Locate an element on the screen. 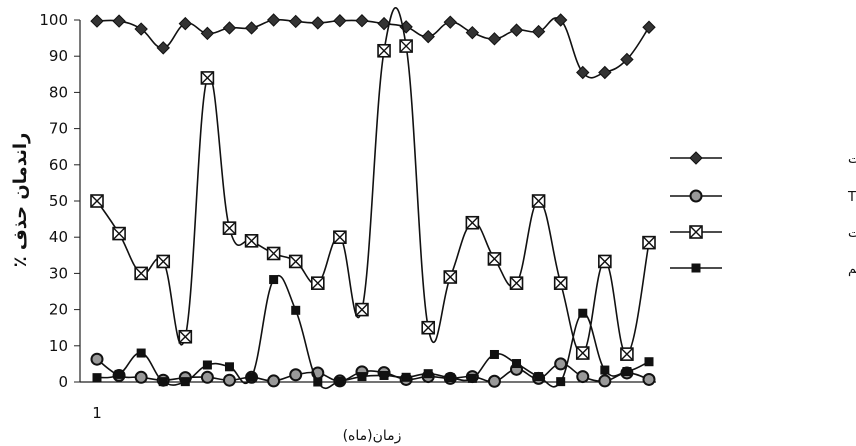  y-tick-label: 40 is located at coordinates (58, 237).